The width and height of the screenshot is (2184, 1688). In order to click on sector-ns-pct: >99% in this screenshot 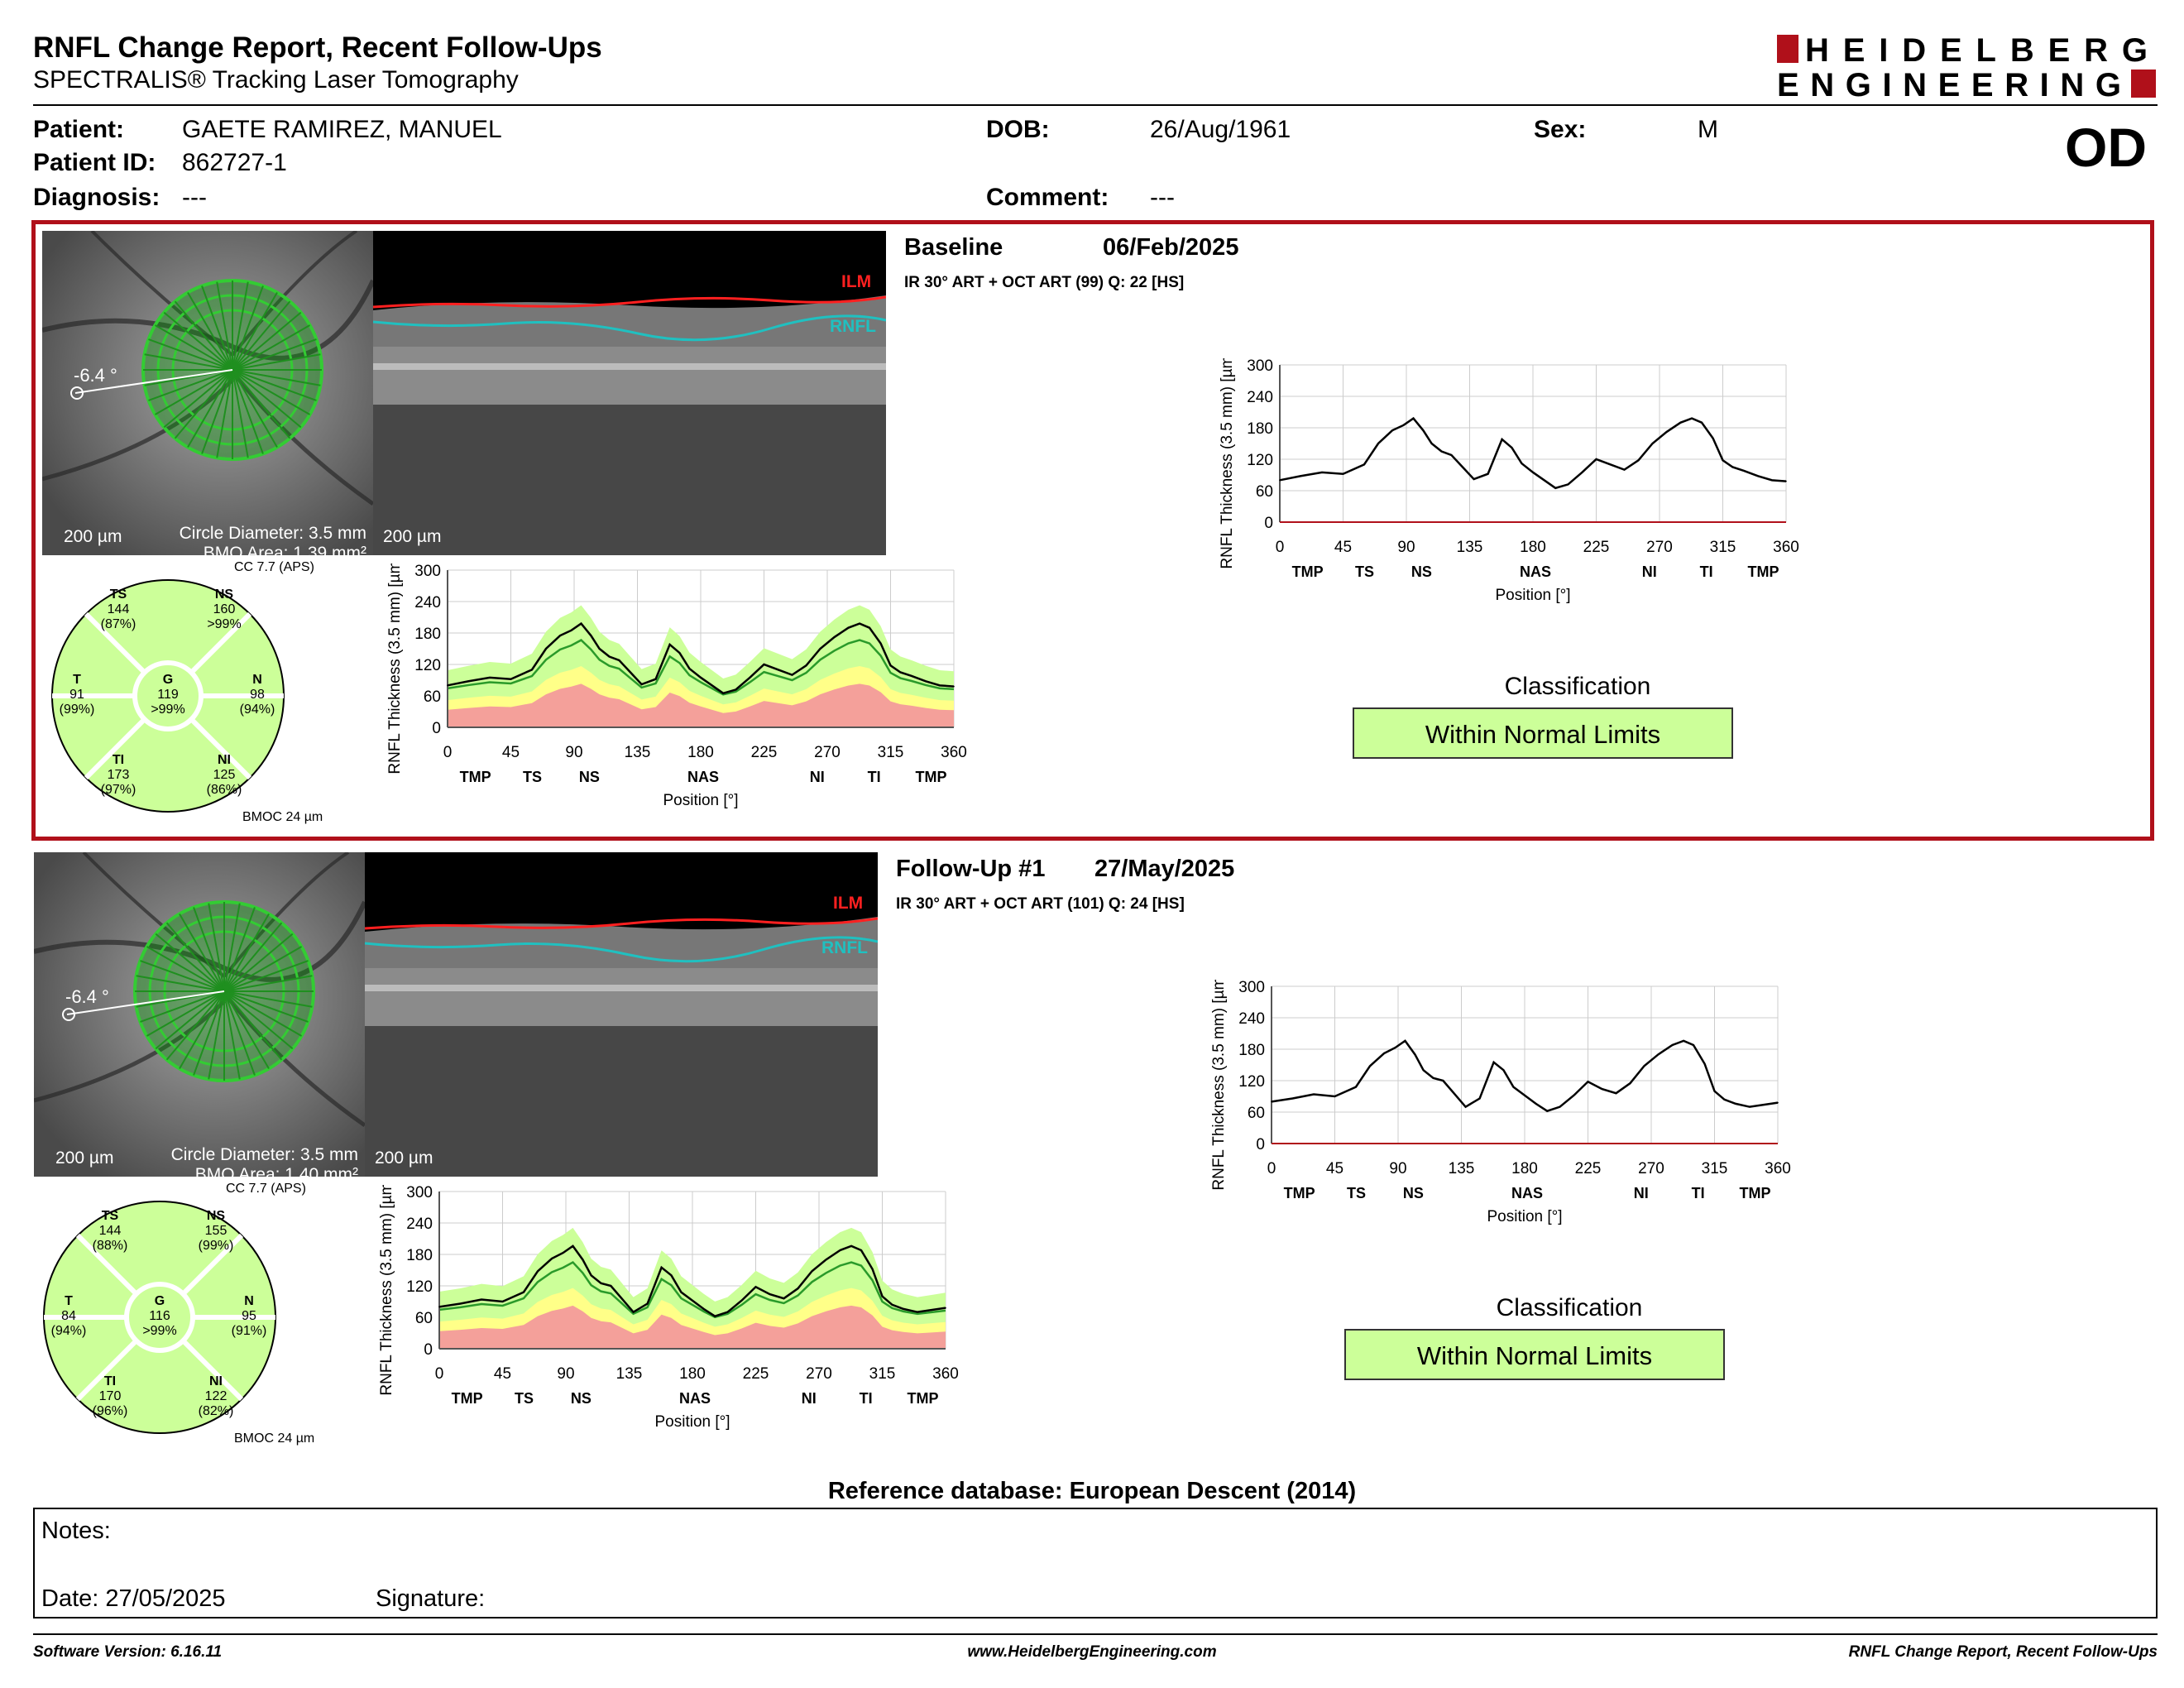, I will do `click(224, 624)`.